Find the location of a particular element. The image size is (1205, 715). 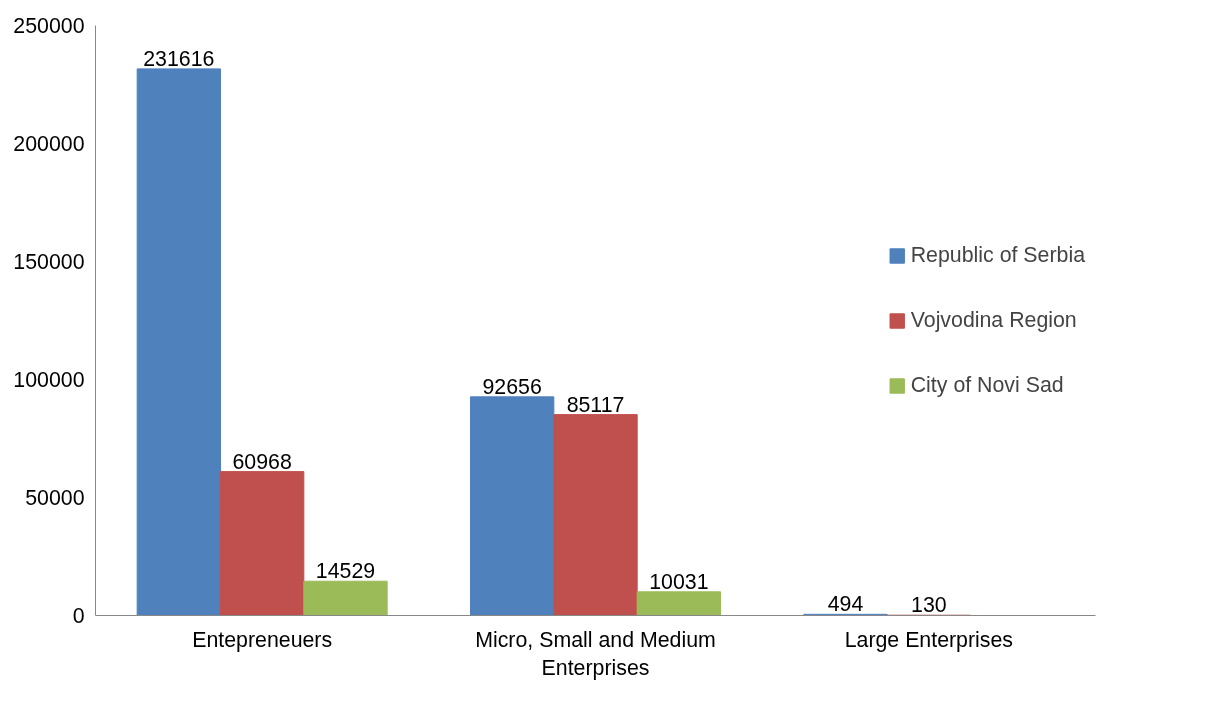

data-label: 10031 is located at coordinates (679, 581).